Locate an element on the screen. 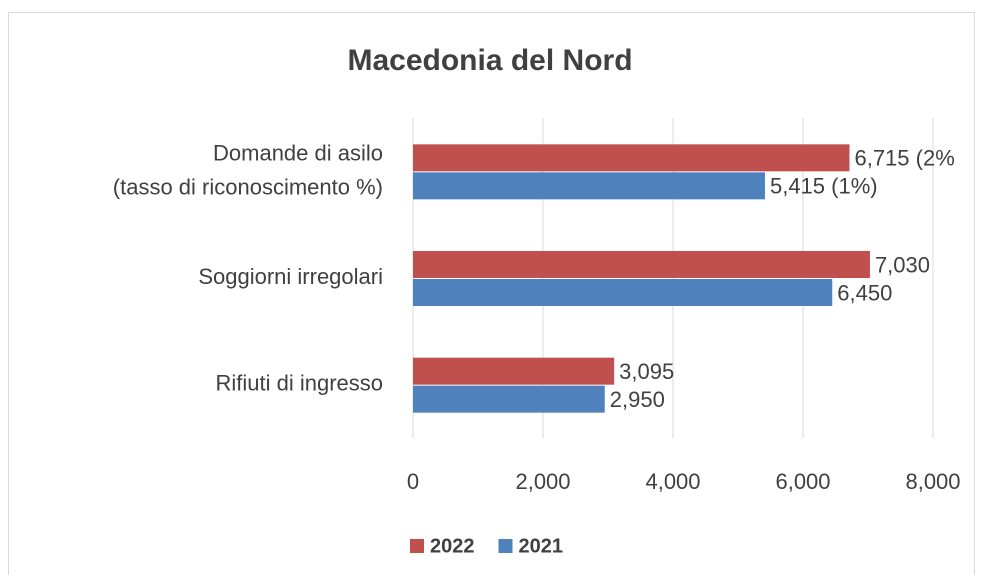 The height and width of the screenshot is (575, 983). y-tick-label: Soggiorni irregolari is located at coordinates (290, 276).